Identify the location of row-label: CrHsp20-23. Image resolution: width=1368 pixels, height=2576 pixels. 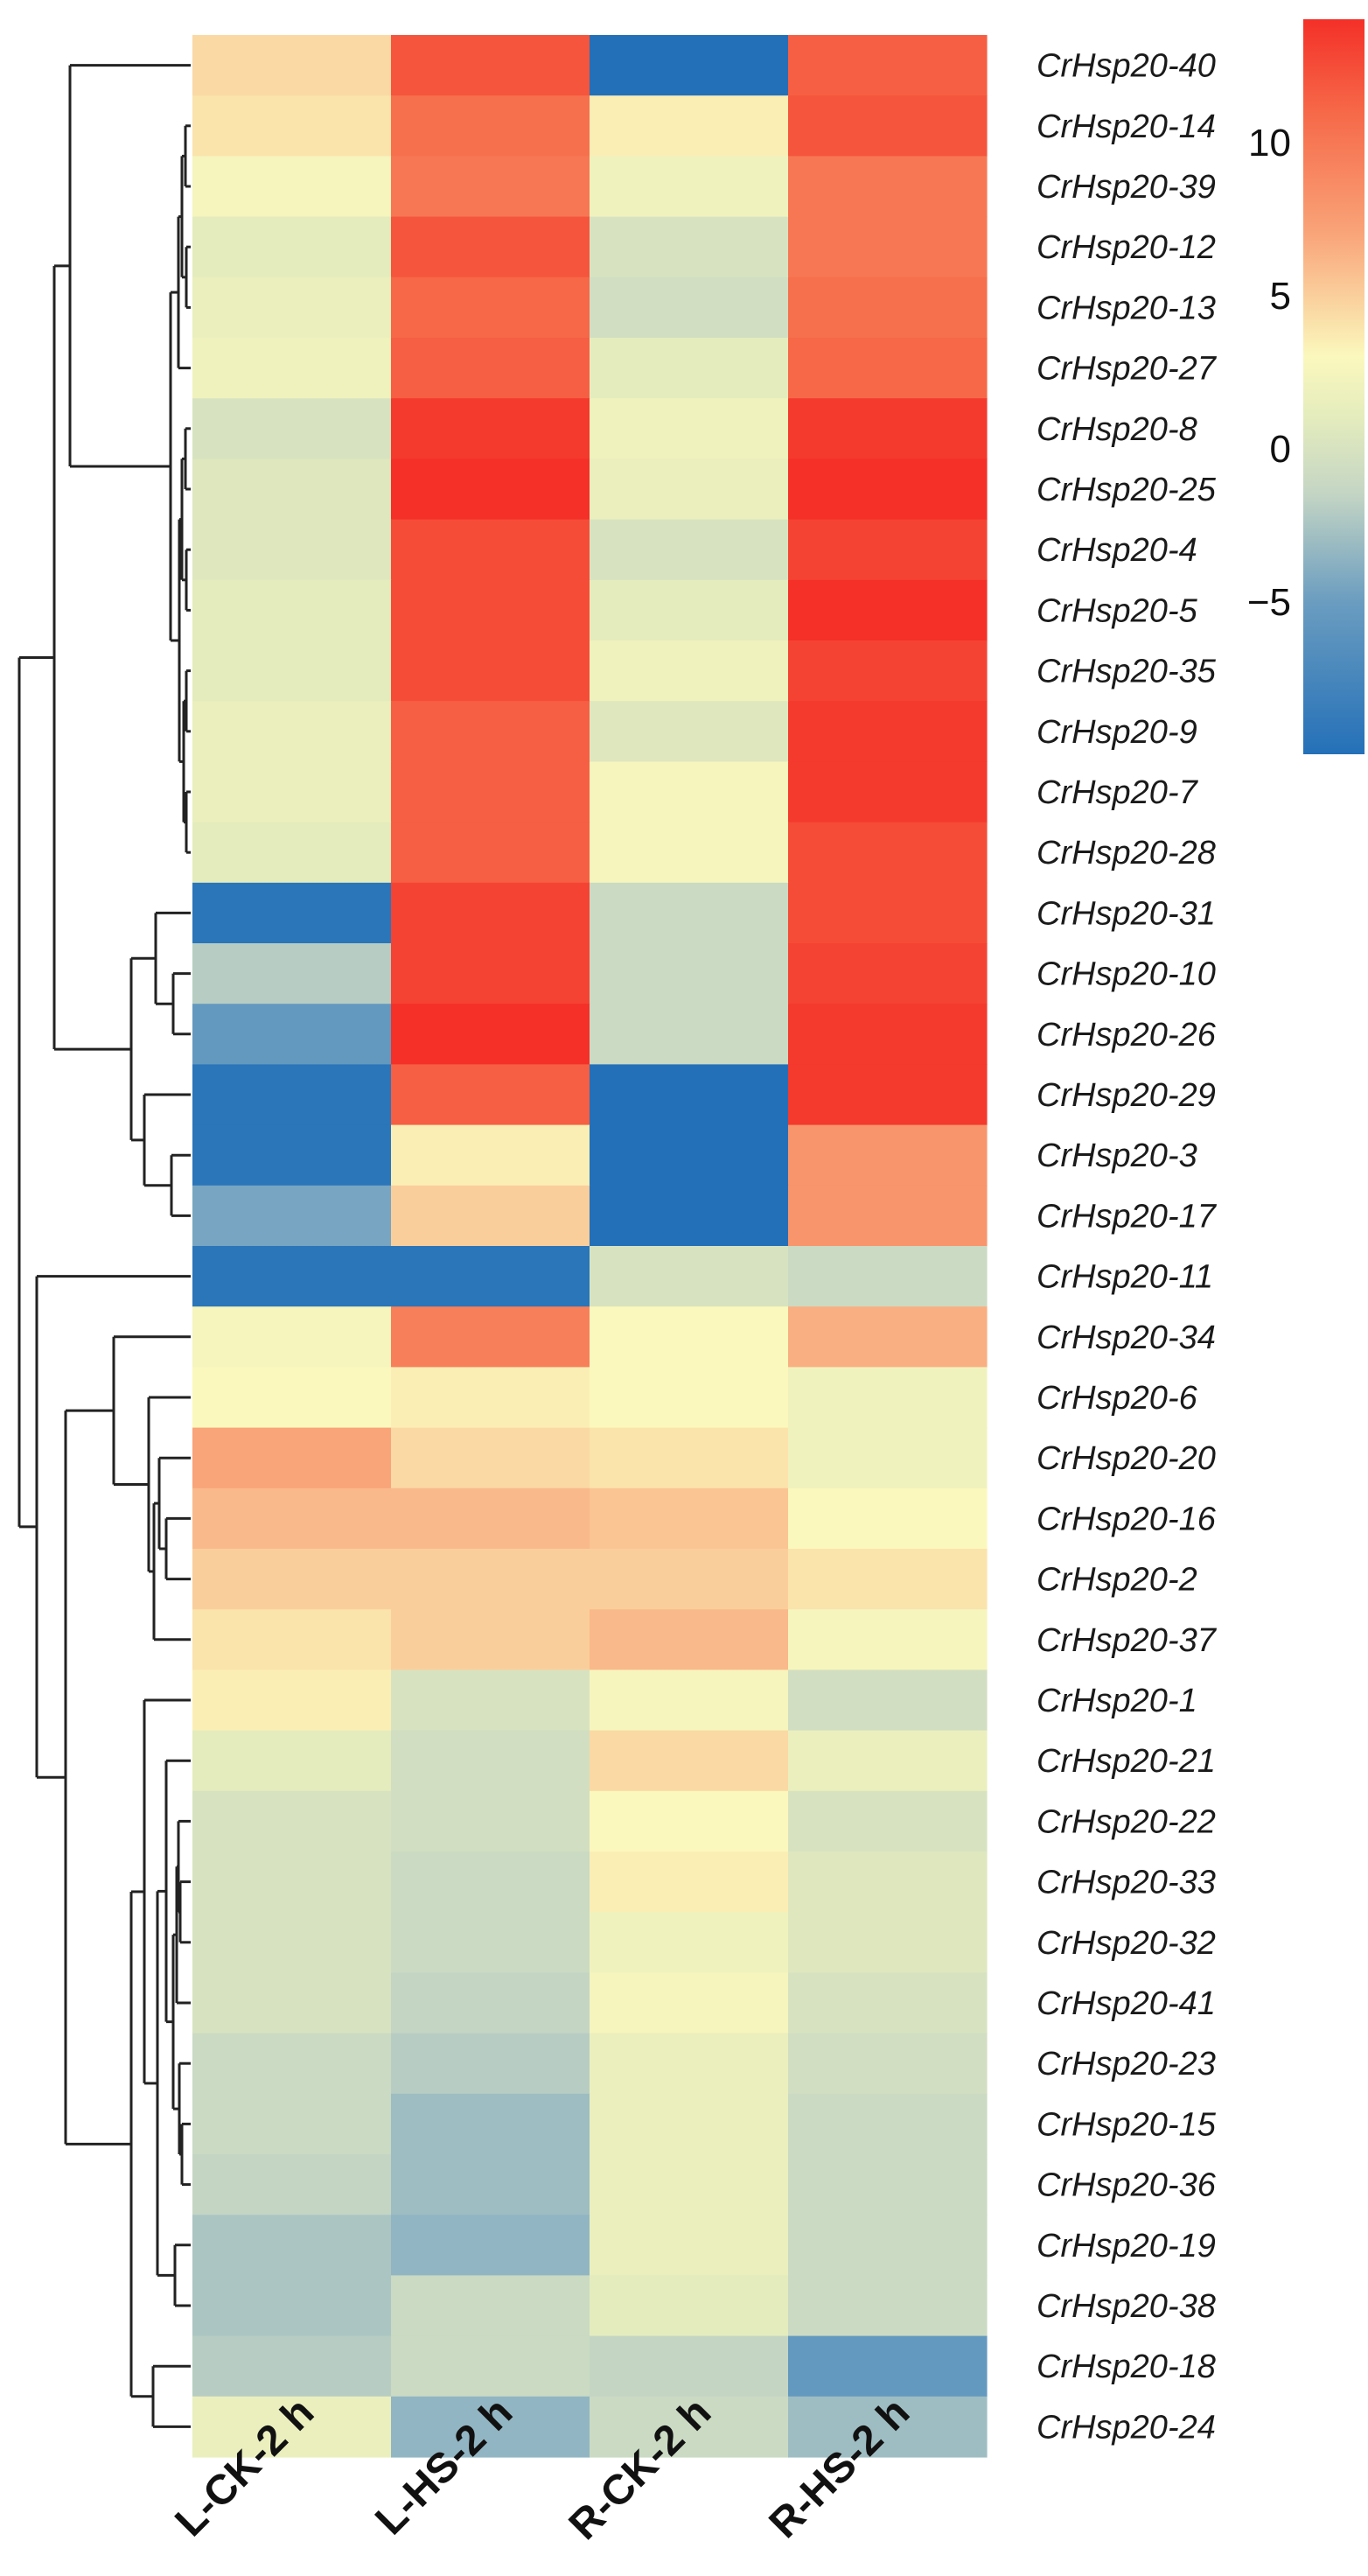
(1126, 2064).